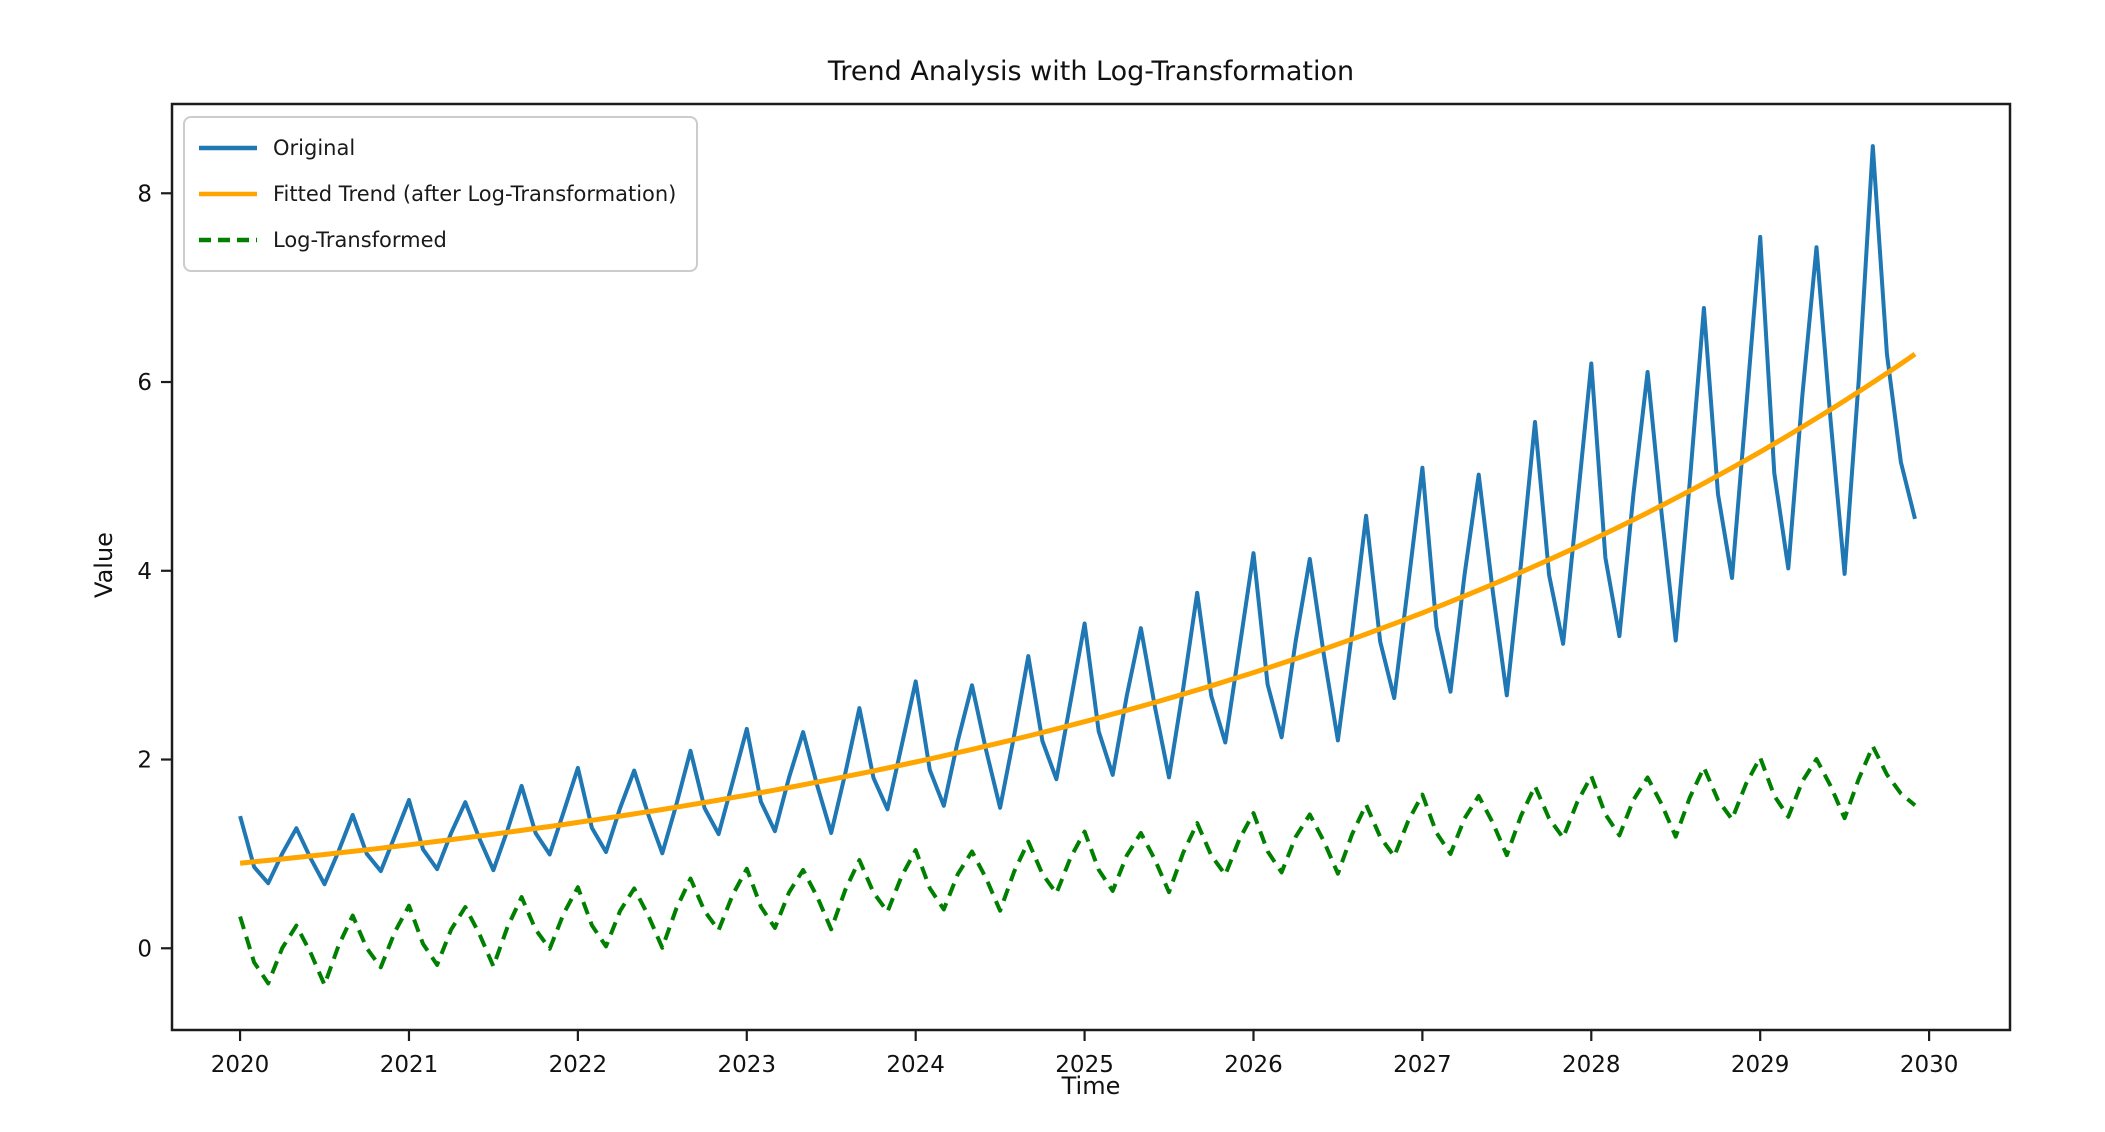 This screenshot has width=2105, height=1132. Describe the element at coordinates (437, 148) in the screenshot. I see `legend-item-original: Original` at that location.